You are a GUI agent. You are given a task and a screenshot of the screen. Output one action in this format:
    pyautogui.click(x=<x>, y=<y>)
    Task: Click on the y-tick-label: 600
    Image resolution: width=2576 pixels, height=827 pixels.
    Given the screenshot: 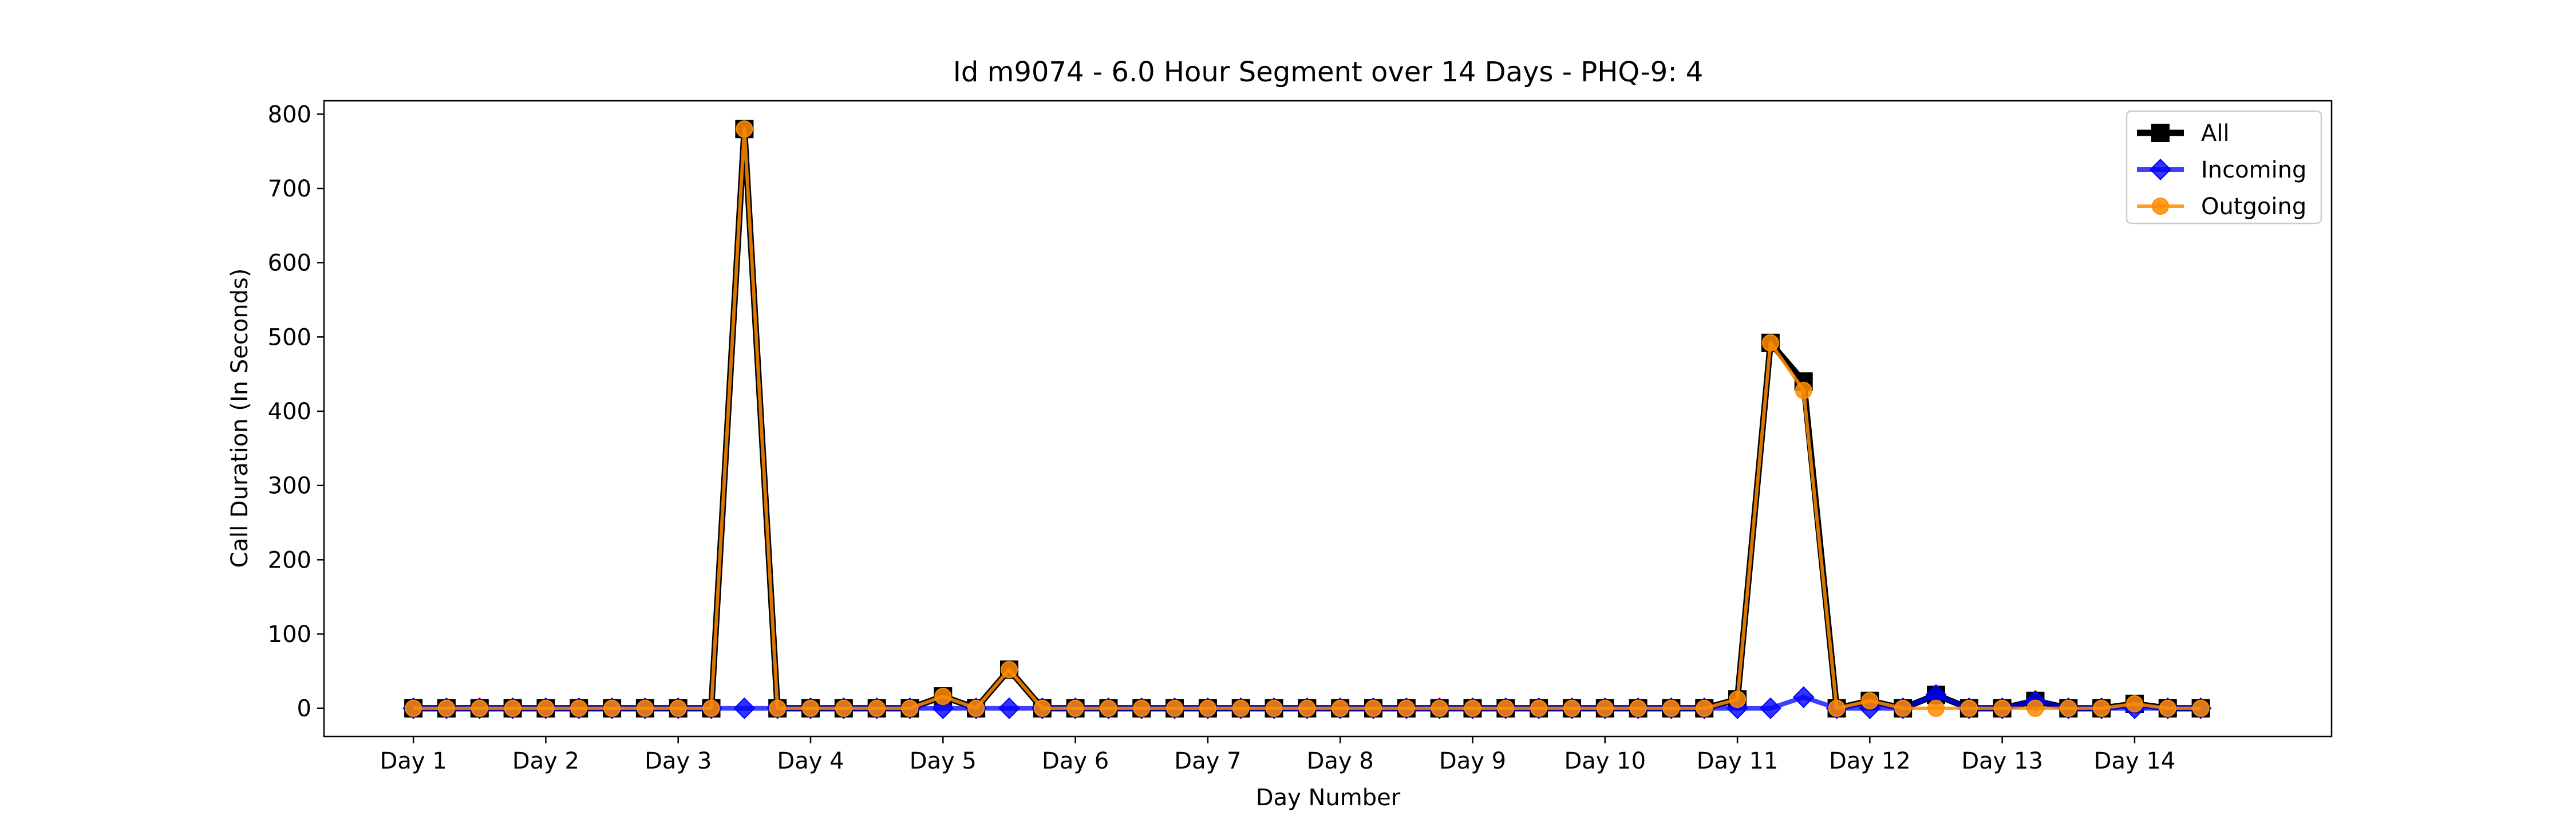 What is the action you would take?
    pyautogui.click(x=289, y=263)
    